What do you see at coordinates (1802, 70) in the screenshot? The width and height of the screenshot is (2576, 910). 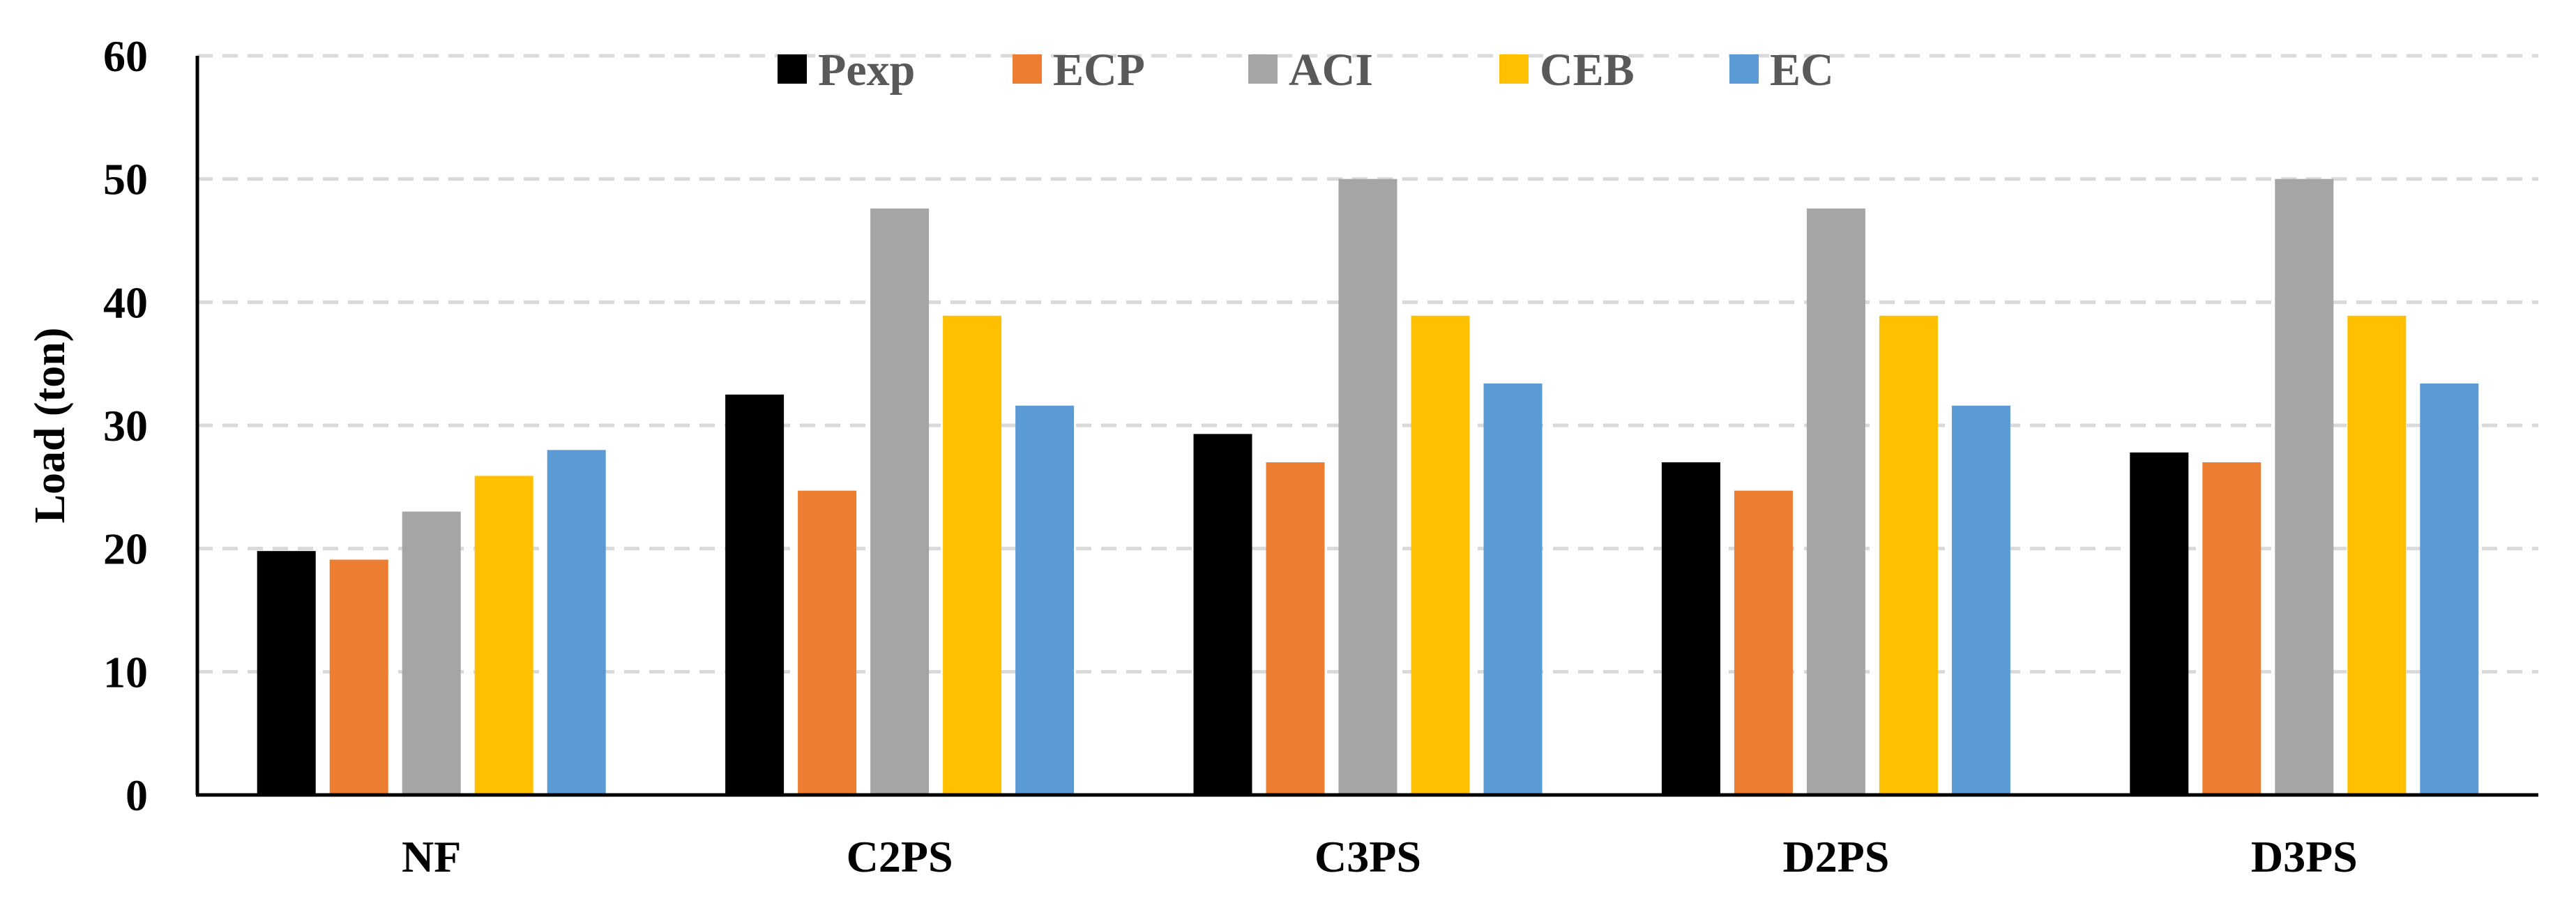 I see `legend-label-ec: EC` at bounding box center [1802, 70].